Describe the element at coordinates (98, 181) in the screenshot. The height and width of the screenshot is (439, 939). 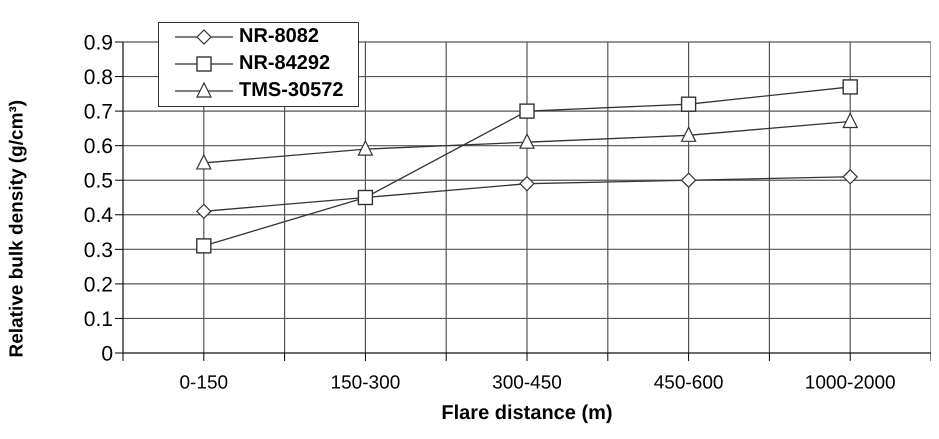
I see `y-tick-label: 0.5` at that location.